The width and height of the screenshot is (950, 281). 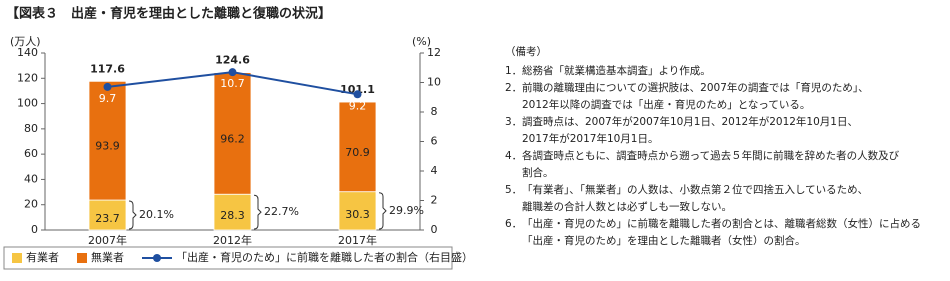 I want to click on note-text: 「有業者」、「無業者」の人数は、小数点第２位で四捨五入しているため、, so click(x=695, y=189).